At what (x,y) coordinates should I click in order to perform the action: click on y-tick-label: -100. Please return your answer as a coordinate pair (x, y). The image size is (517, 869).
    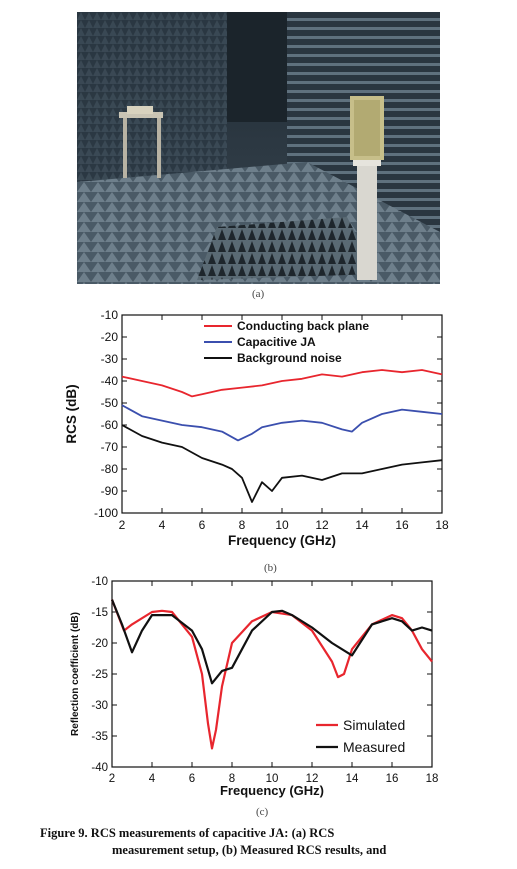
    Looking at the image, I should click on (106, 513).